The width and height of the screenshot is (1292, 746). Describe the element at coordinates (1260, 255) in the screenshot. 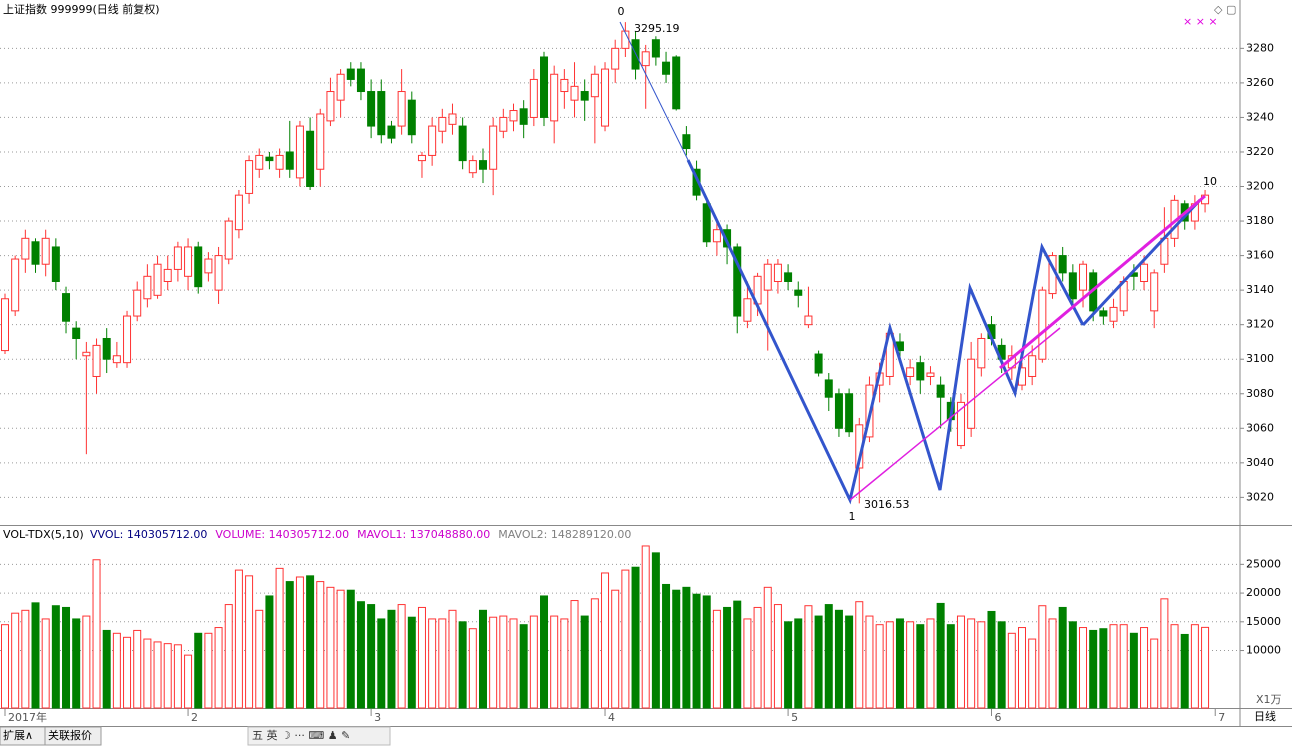

I see `y-tick-label: 3160` at that location.